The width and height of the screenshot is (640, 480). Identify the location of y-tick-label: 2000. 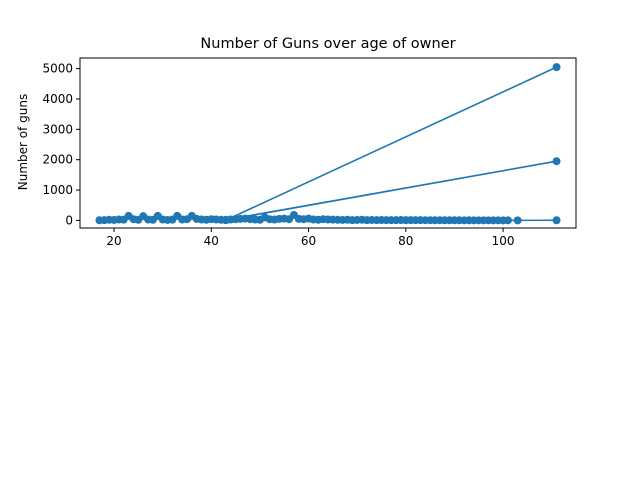
(57, 160).